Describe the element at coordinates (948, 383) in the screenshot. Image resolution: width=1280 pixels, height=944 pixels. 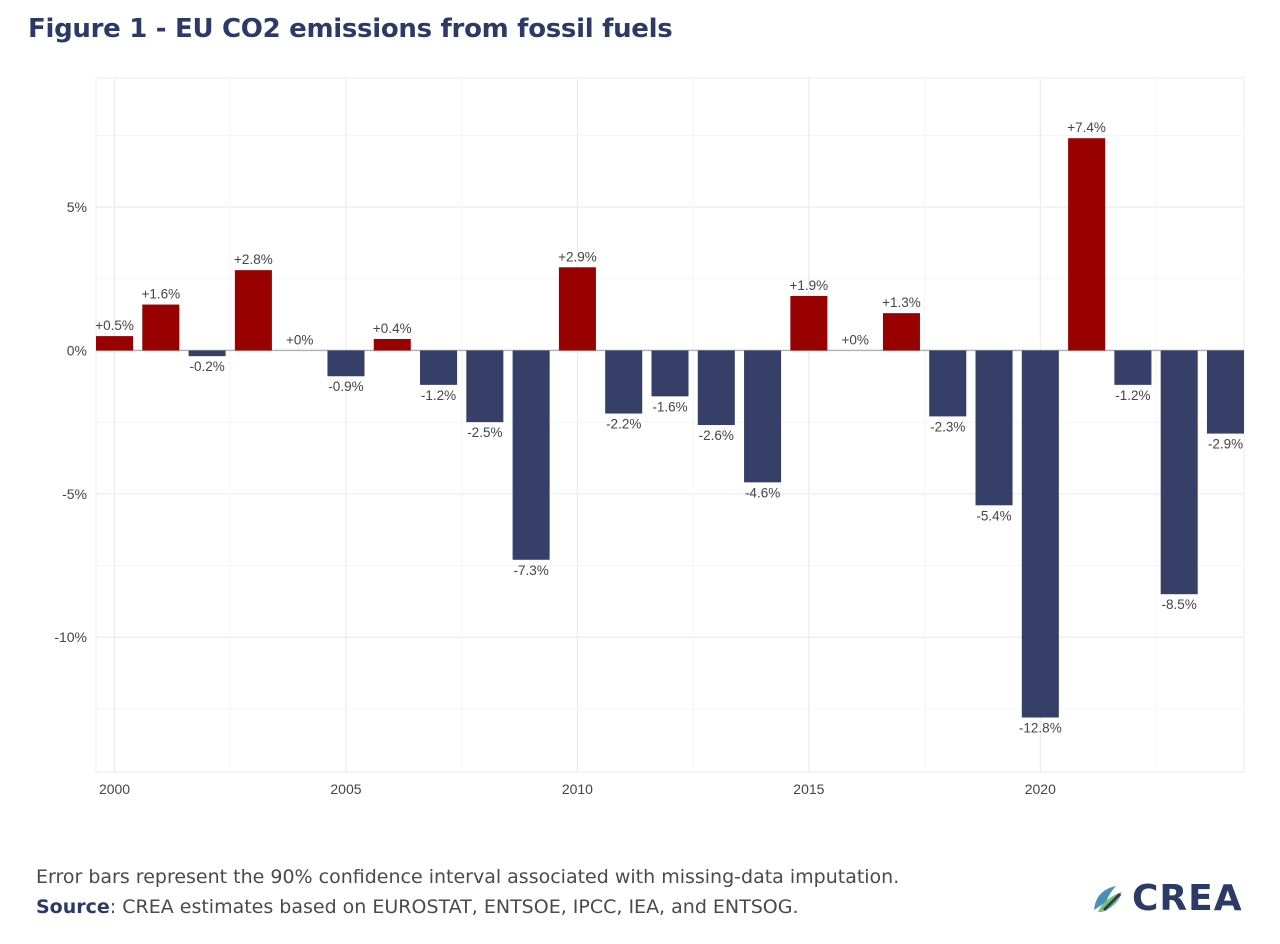
I see `bar-2018` at that location.